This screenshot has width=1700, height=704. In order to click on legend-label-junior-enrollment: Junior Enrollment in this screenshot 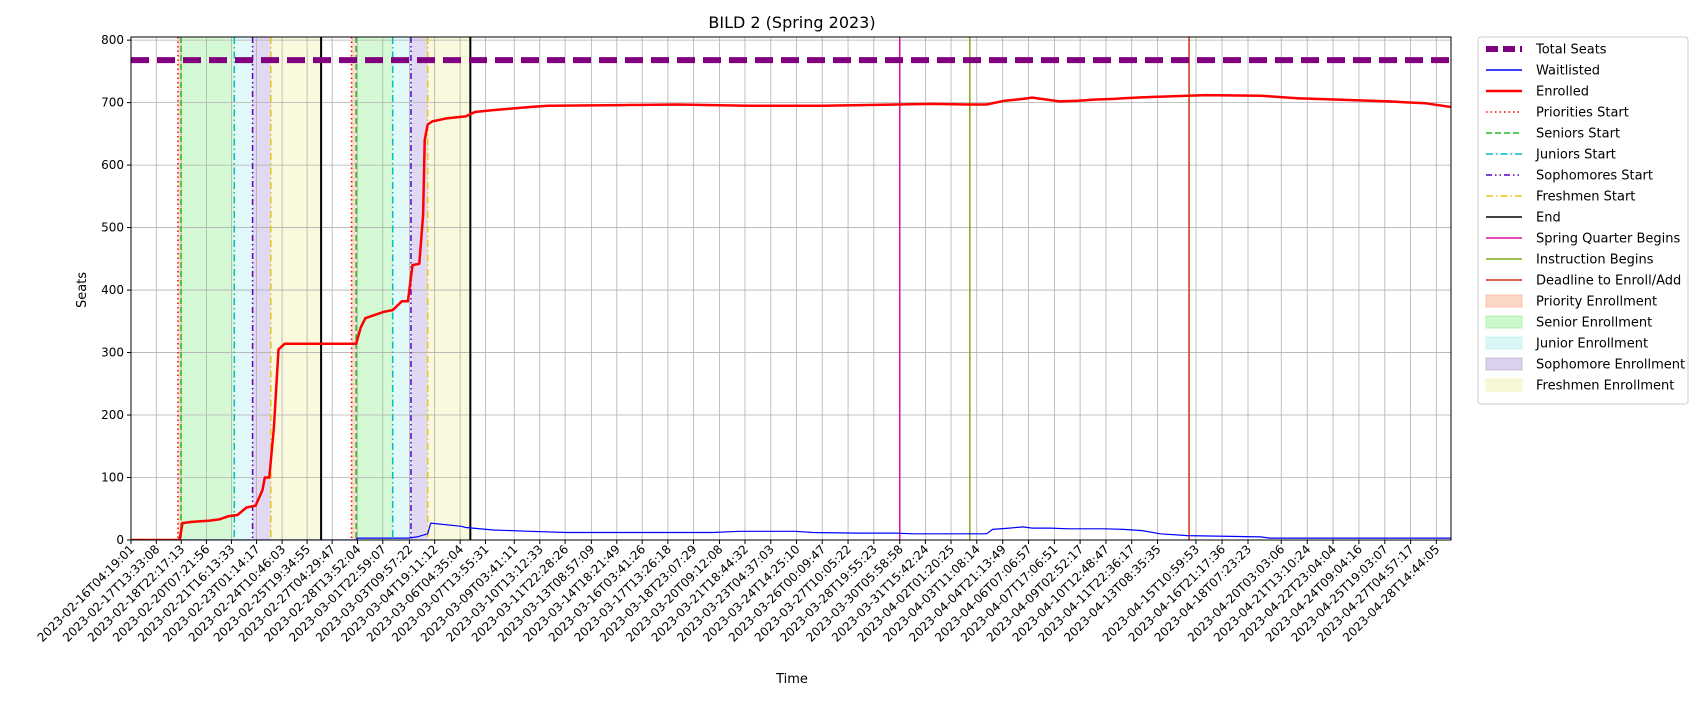, I will do `click(1591, 344)`.